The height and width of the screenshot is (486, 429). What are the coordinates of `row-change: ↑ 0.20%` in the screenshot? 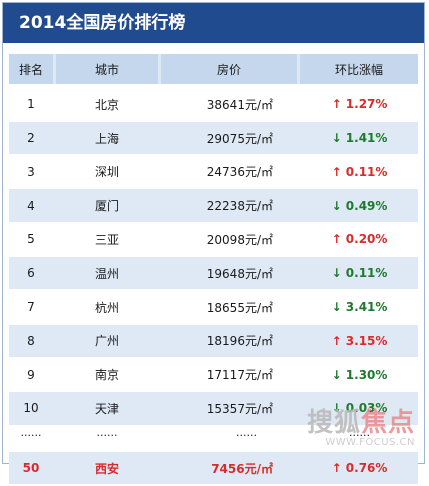 It's located at (359, 239).